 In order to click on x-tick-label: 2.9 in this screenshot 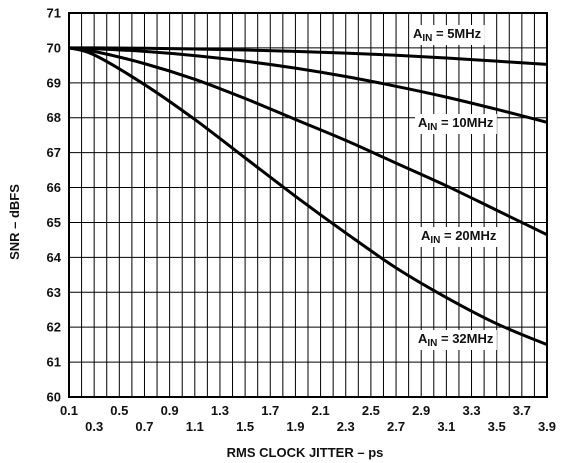, I will do `click(421, 410)`.